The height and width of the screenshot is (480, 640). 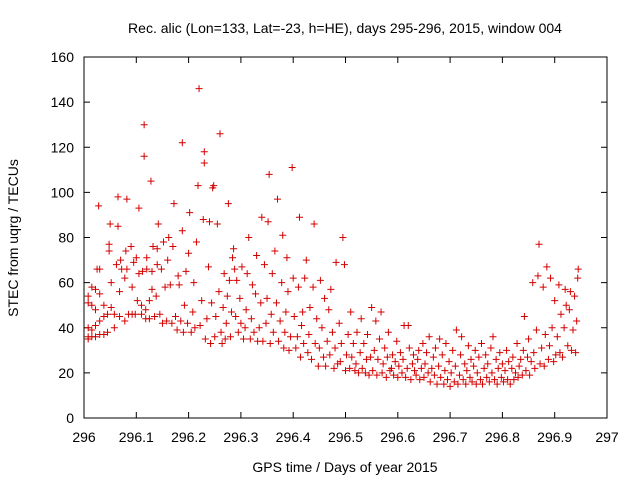 I want to click on x-tick-label: 296.3, so click(x=240, y=437).